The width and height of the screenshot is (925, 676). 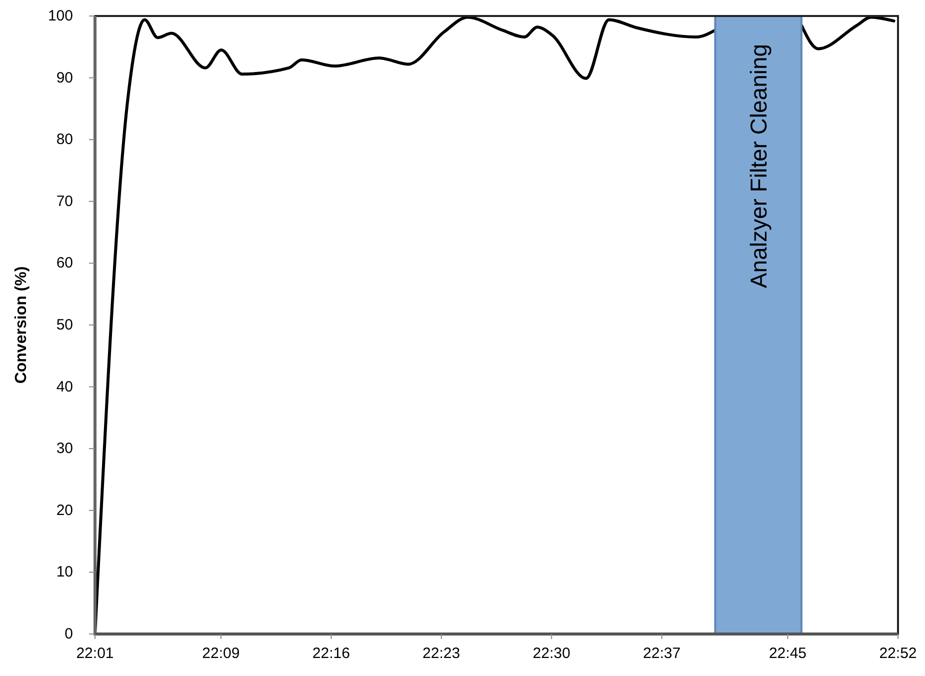 I want to click on y-tick-label: 0, so click(x=68, y=634).